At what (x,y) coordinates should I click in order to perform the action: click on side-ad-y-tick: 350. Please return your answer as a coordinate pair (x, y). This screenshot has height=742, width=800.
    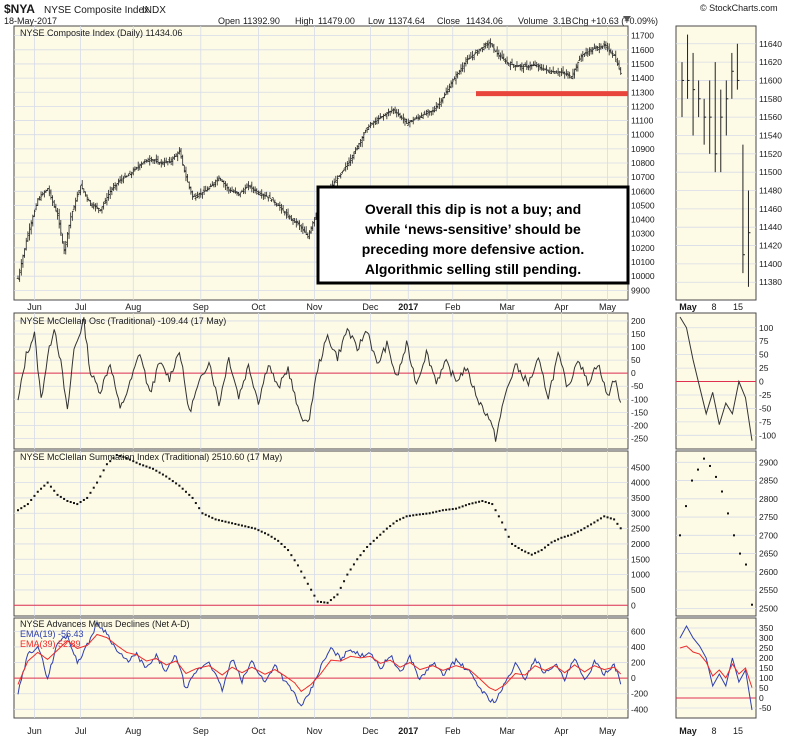
    Looking at the image, I should click on (766, 628).